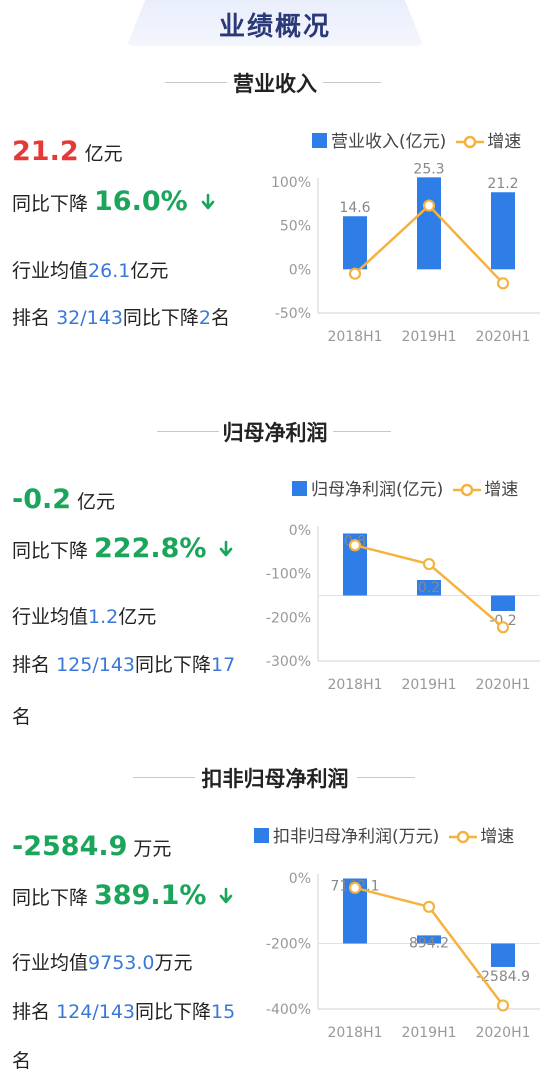  I want to click on industry-unit: 万元, so click(173, 963).